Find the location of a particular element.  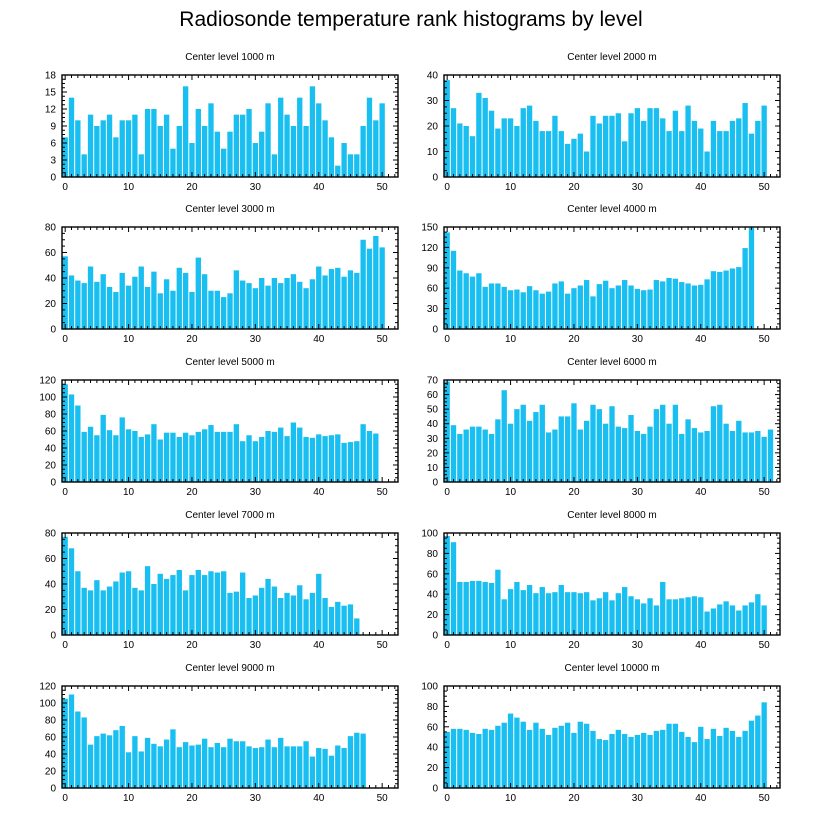

chart-7-xtick-label-0: 0 is located at coordinates (65, 645).